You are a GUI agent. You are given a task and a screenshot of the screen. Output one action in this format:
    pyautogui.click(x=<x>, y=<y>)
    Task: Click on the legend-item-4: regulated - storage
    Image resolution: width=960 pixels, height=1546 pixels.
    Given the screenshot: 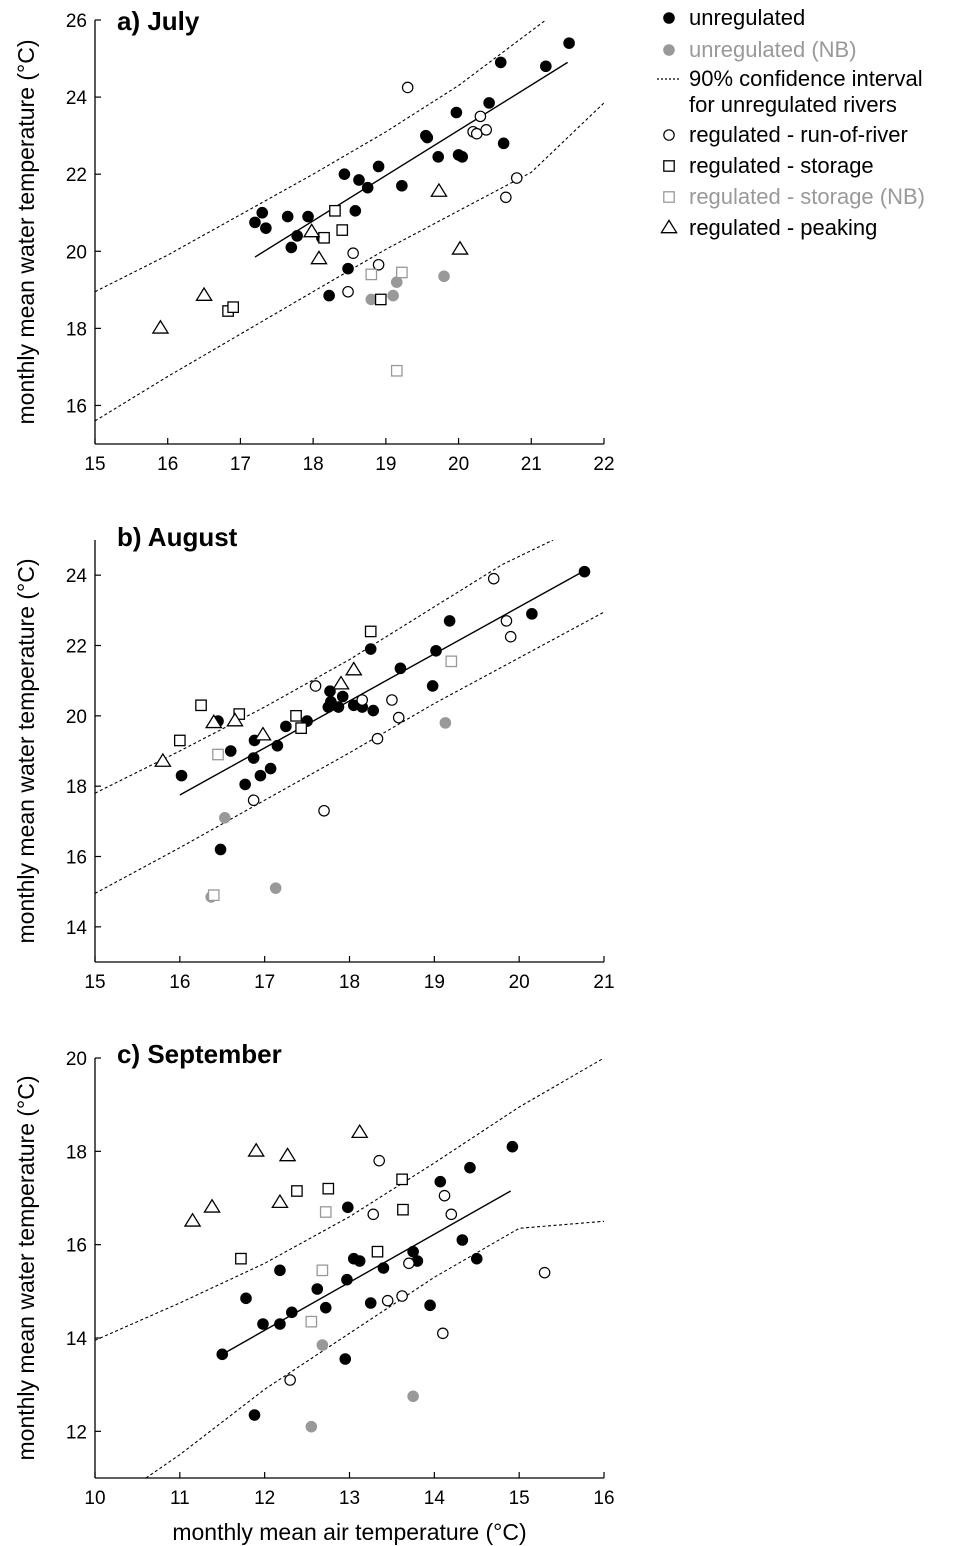 What is the action you would take?
    pyautogui.click(x=768, y=165)
    